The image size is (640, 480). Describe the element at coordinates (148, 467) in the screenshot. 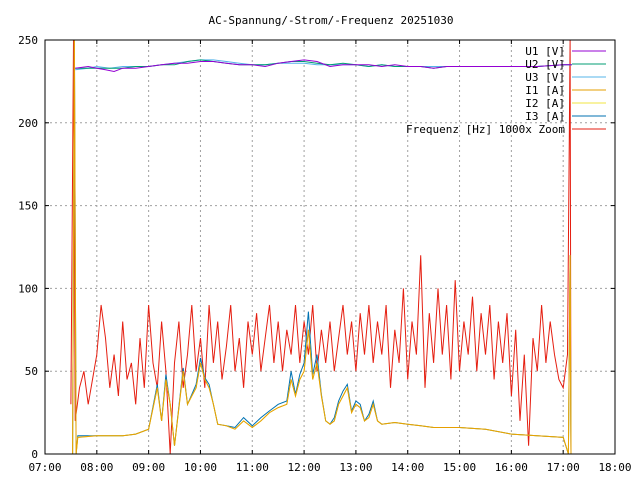

I see `x-tick-label: 09:00` at that location.